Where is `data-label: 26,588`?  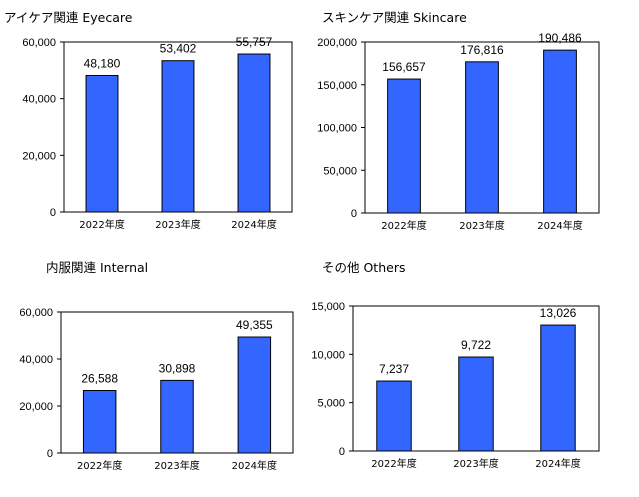 data-label: 26,588 is located at coordinates (99, 379).